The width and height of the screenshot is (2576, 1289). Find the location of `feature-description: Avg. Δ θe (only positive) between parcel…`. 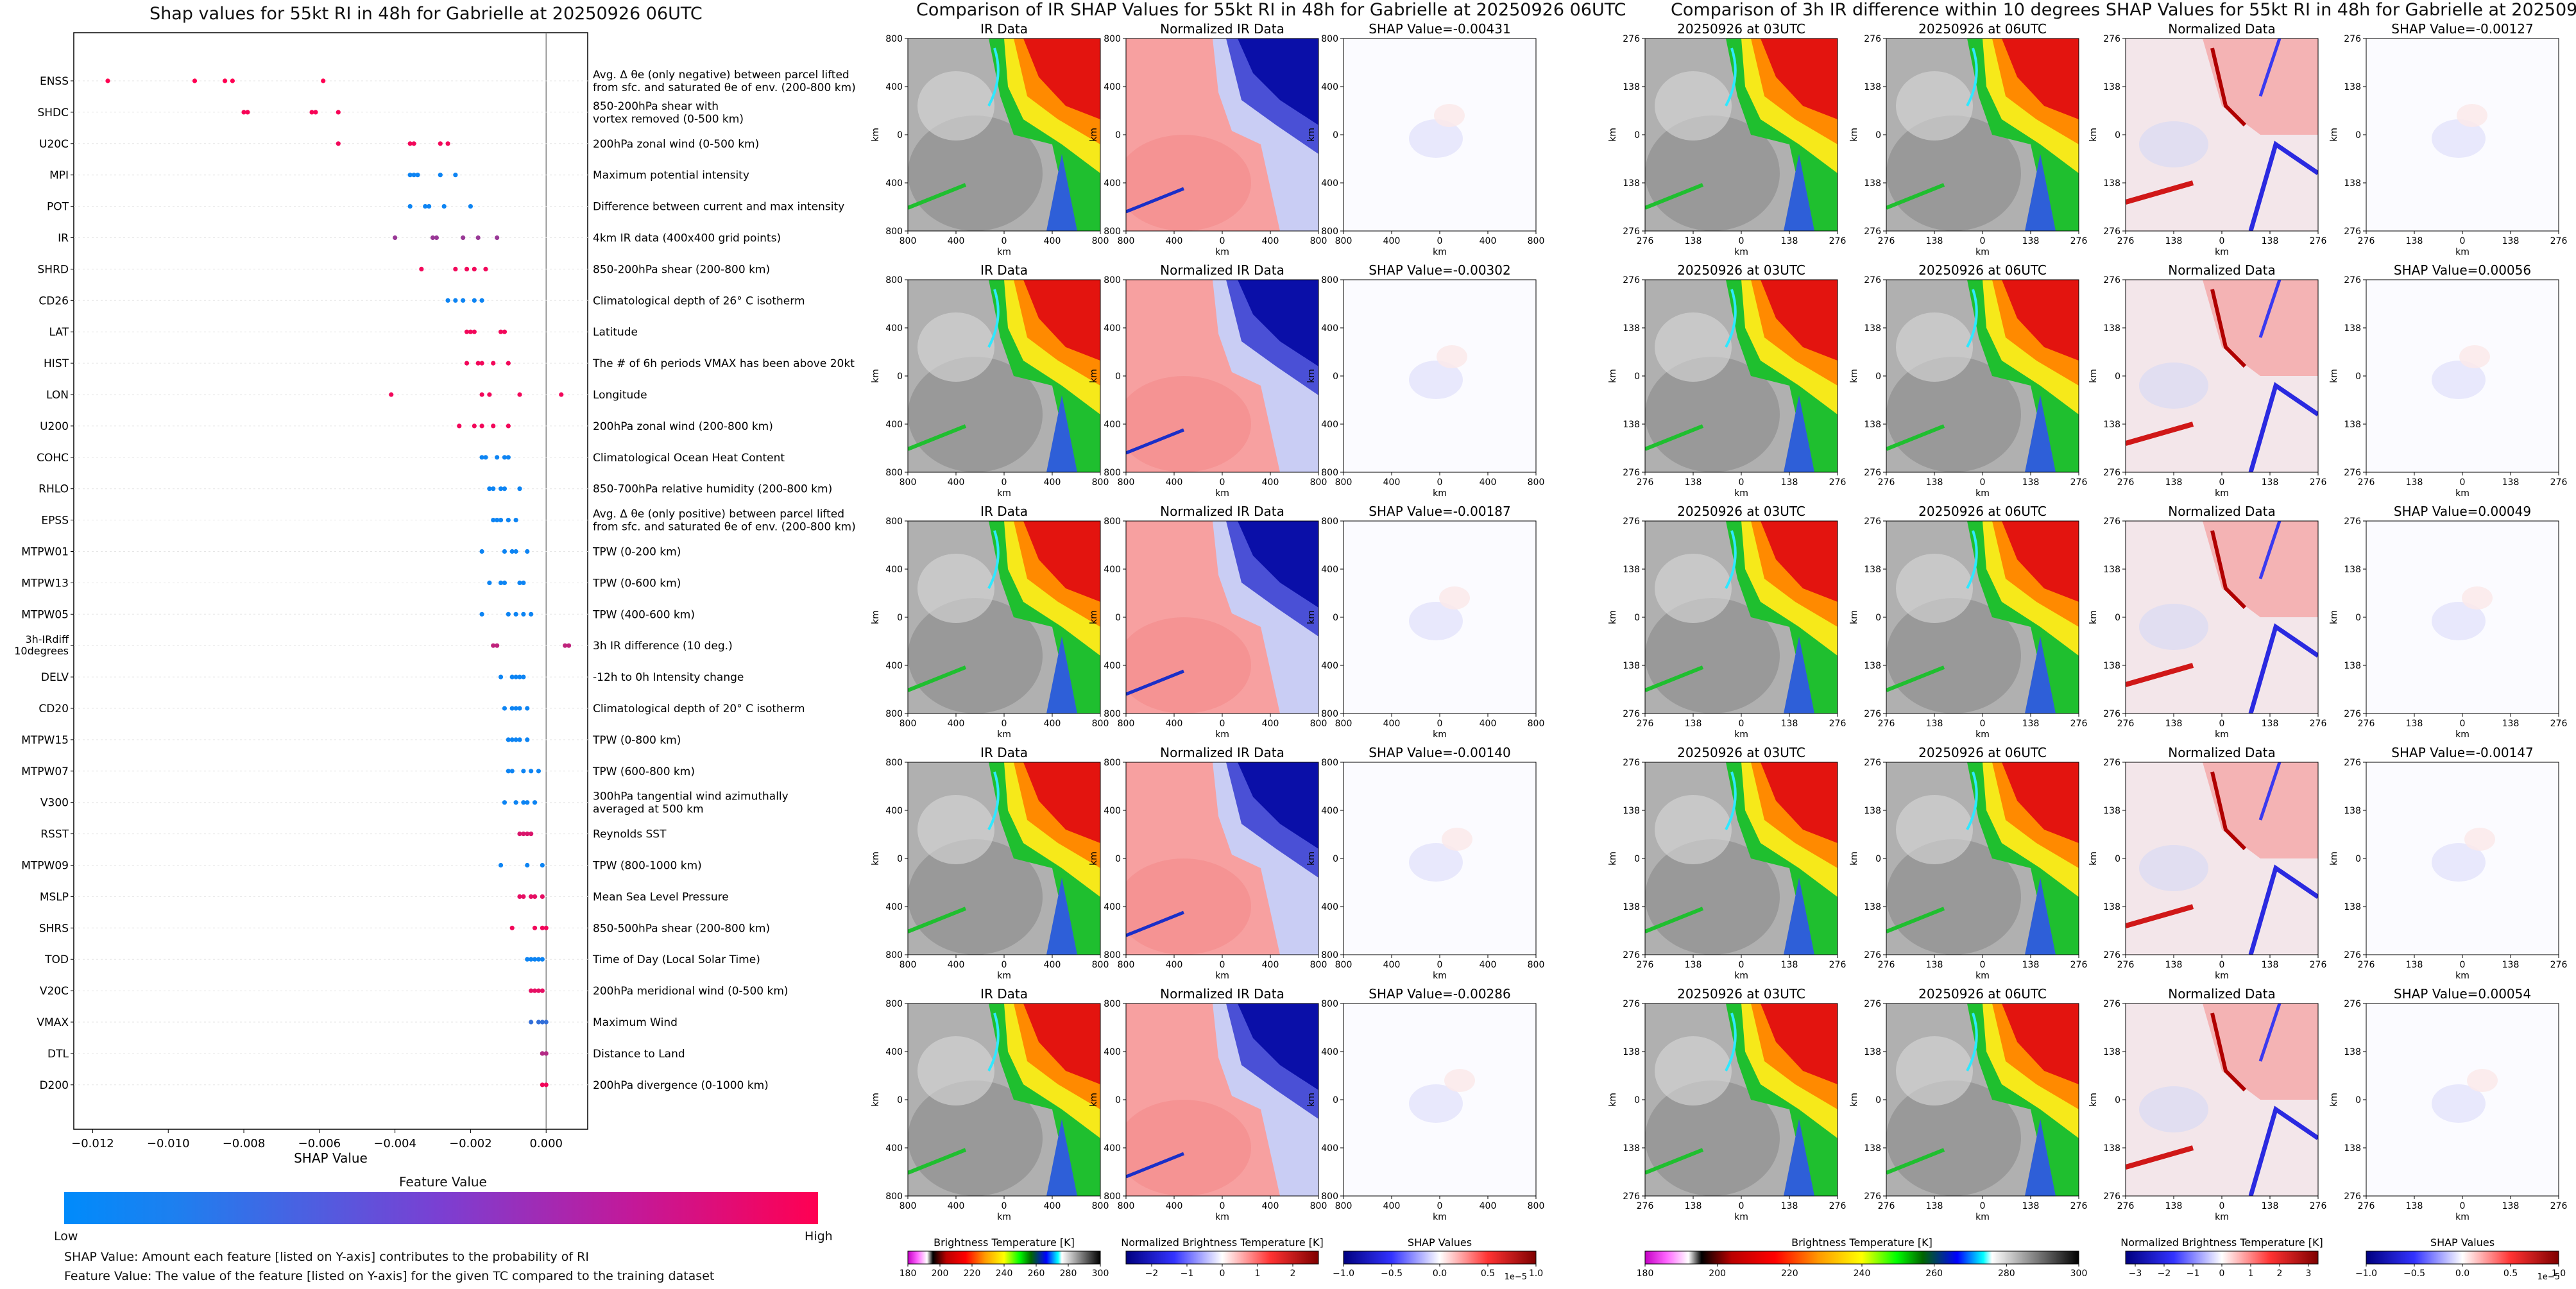

feature-description: Avg. Δ θe (only positive) between parcel… is located at coordinates (718, 514).